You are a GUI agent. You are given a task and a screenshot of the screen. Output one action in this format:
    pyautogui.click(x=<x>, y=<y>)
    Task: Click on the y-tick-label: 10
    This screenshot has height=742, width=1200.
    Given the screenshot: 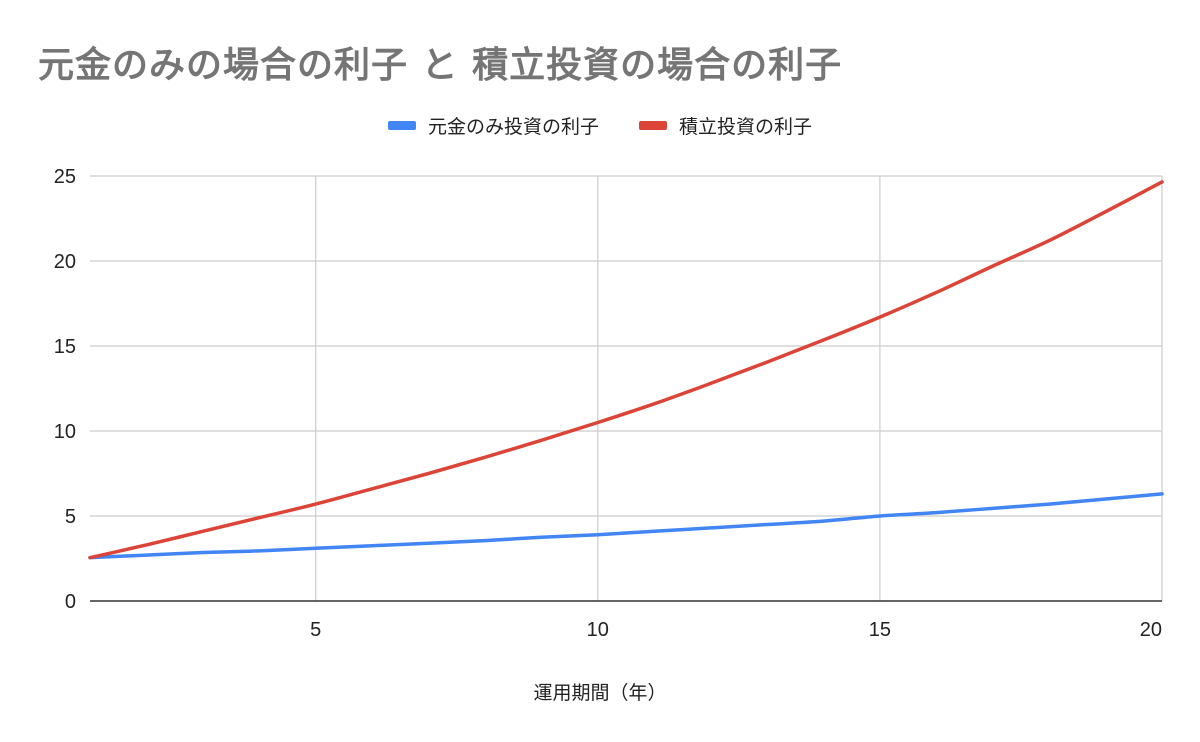 What is the action you would take?
    pyautogui.click(x=65, y=432)
    